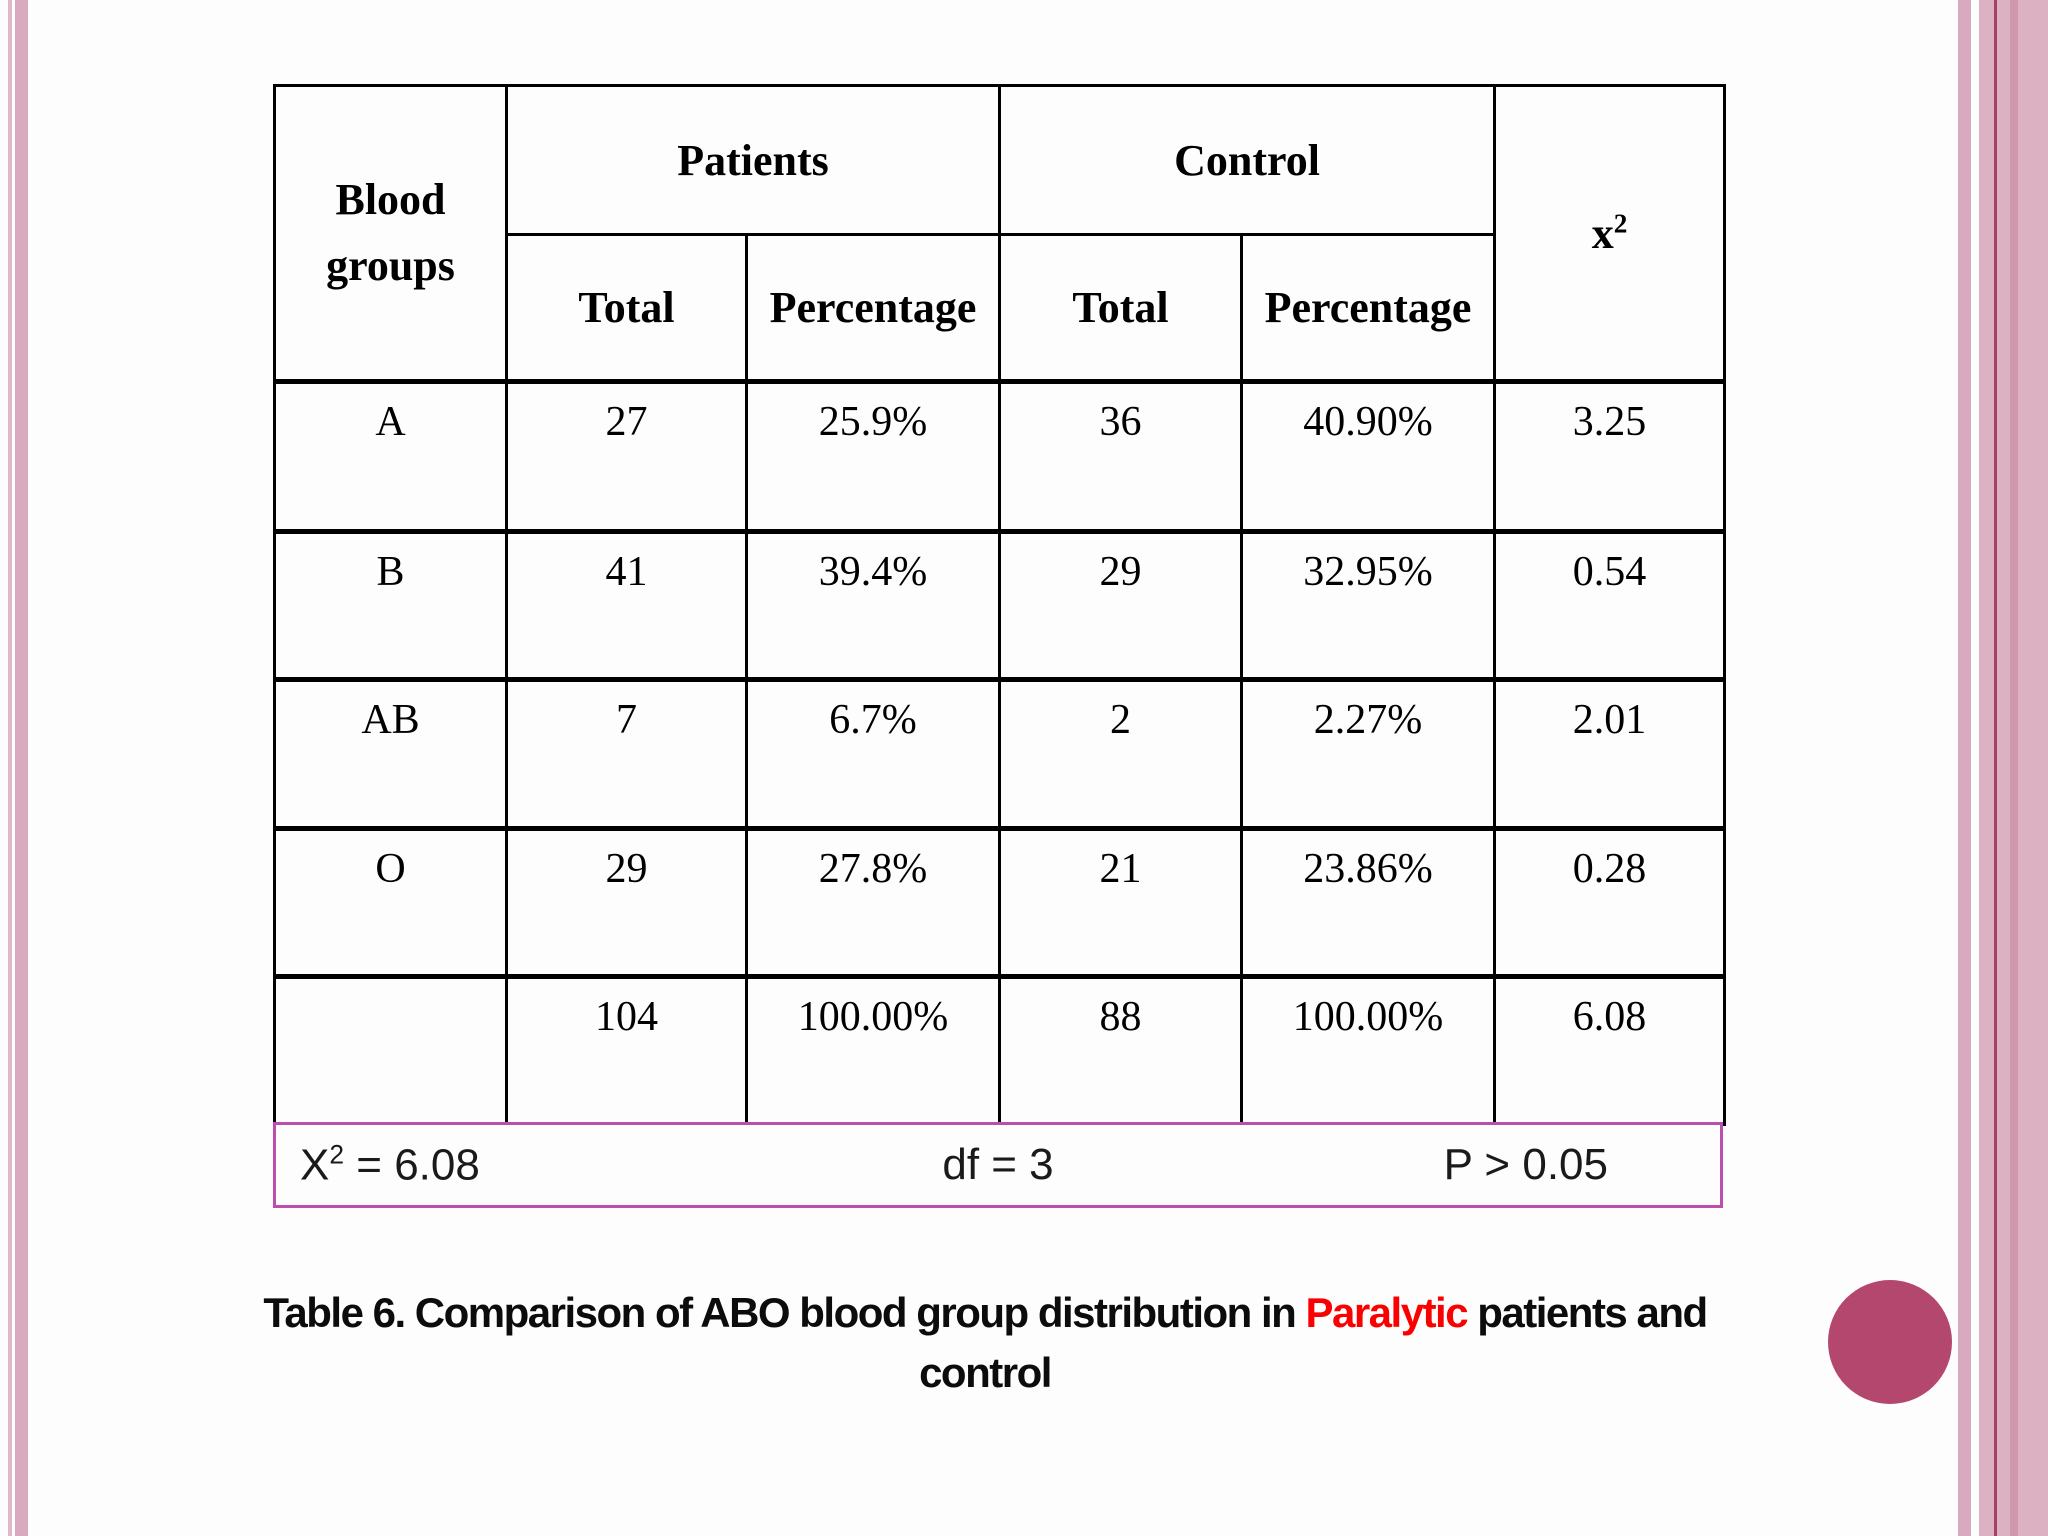 This screenshot has width=2048, height=1536. Describe the element at coordinates (626, 308) in the screenshot. I see `header-patients-total: Total` at that location.